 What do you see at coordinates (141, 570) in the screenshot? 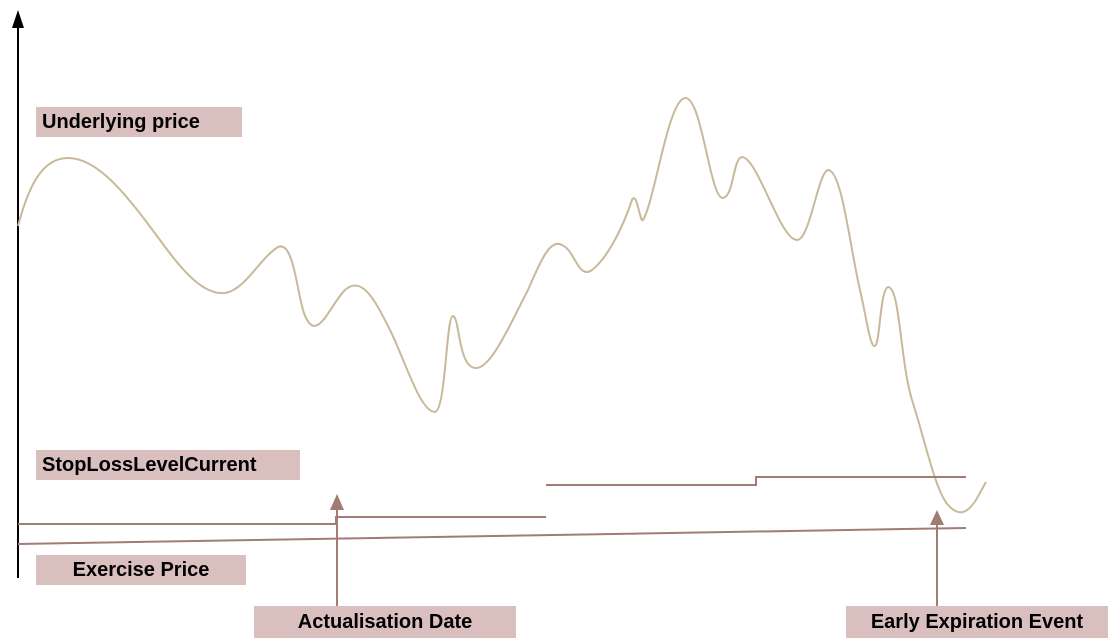
I see `exercise-price-label: Exercise Price` at bounding box center [141, 570].